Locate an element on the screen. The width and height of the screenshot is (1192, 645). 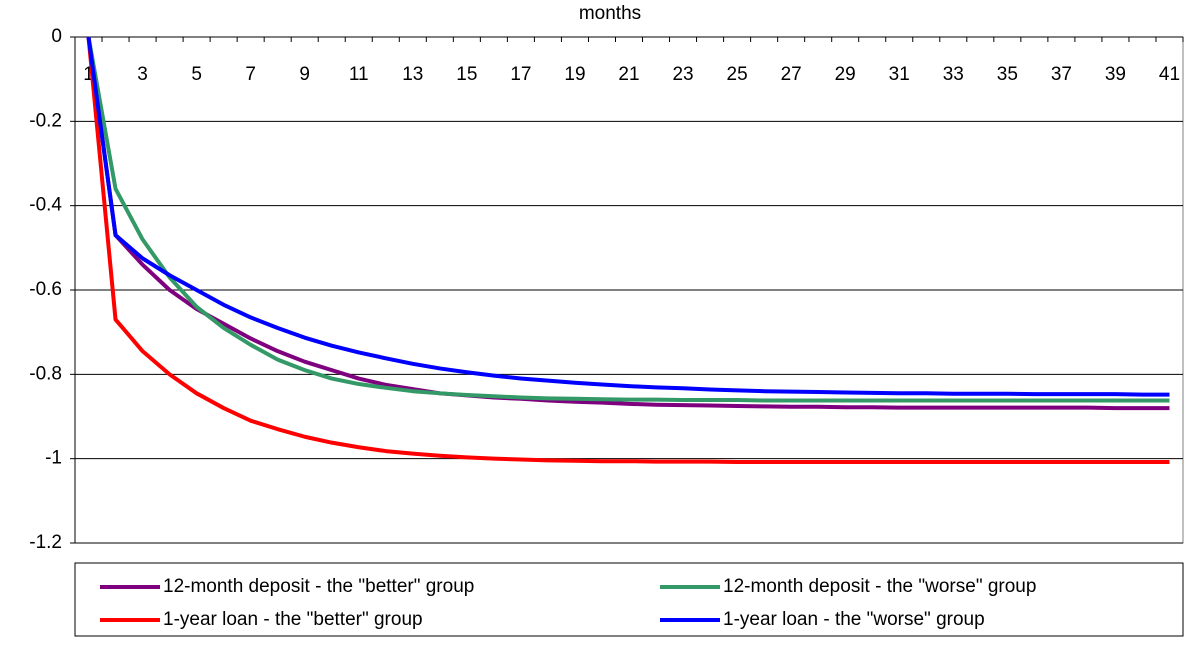
legend-label: 12-month deposit - the "better" group is located at coordinates (318, 586).